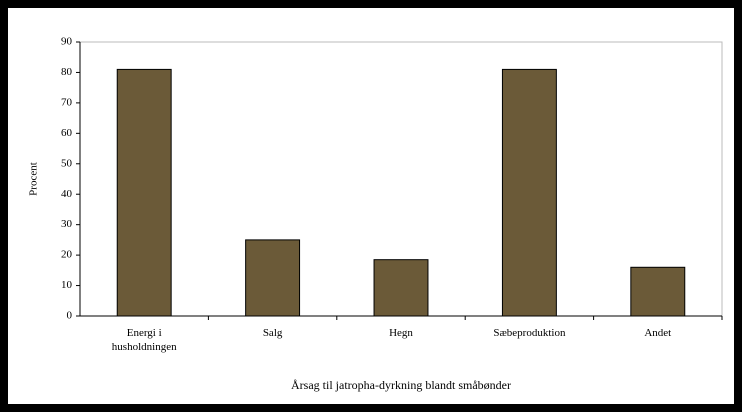  What do you see at coordinates (658, 333) in the screenshot?
I see `x-tick-label: Andet` at bounding box center [658, 333].